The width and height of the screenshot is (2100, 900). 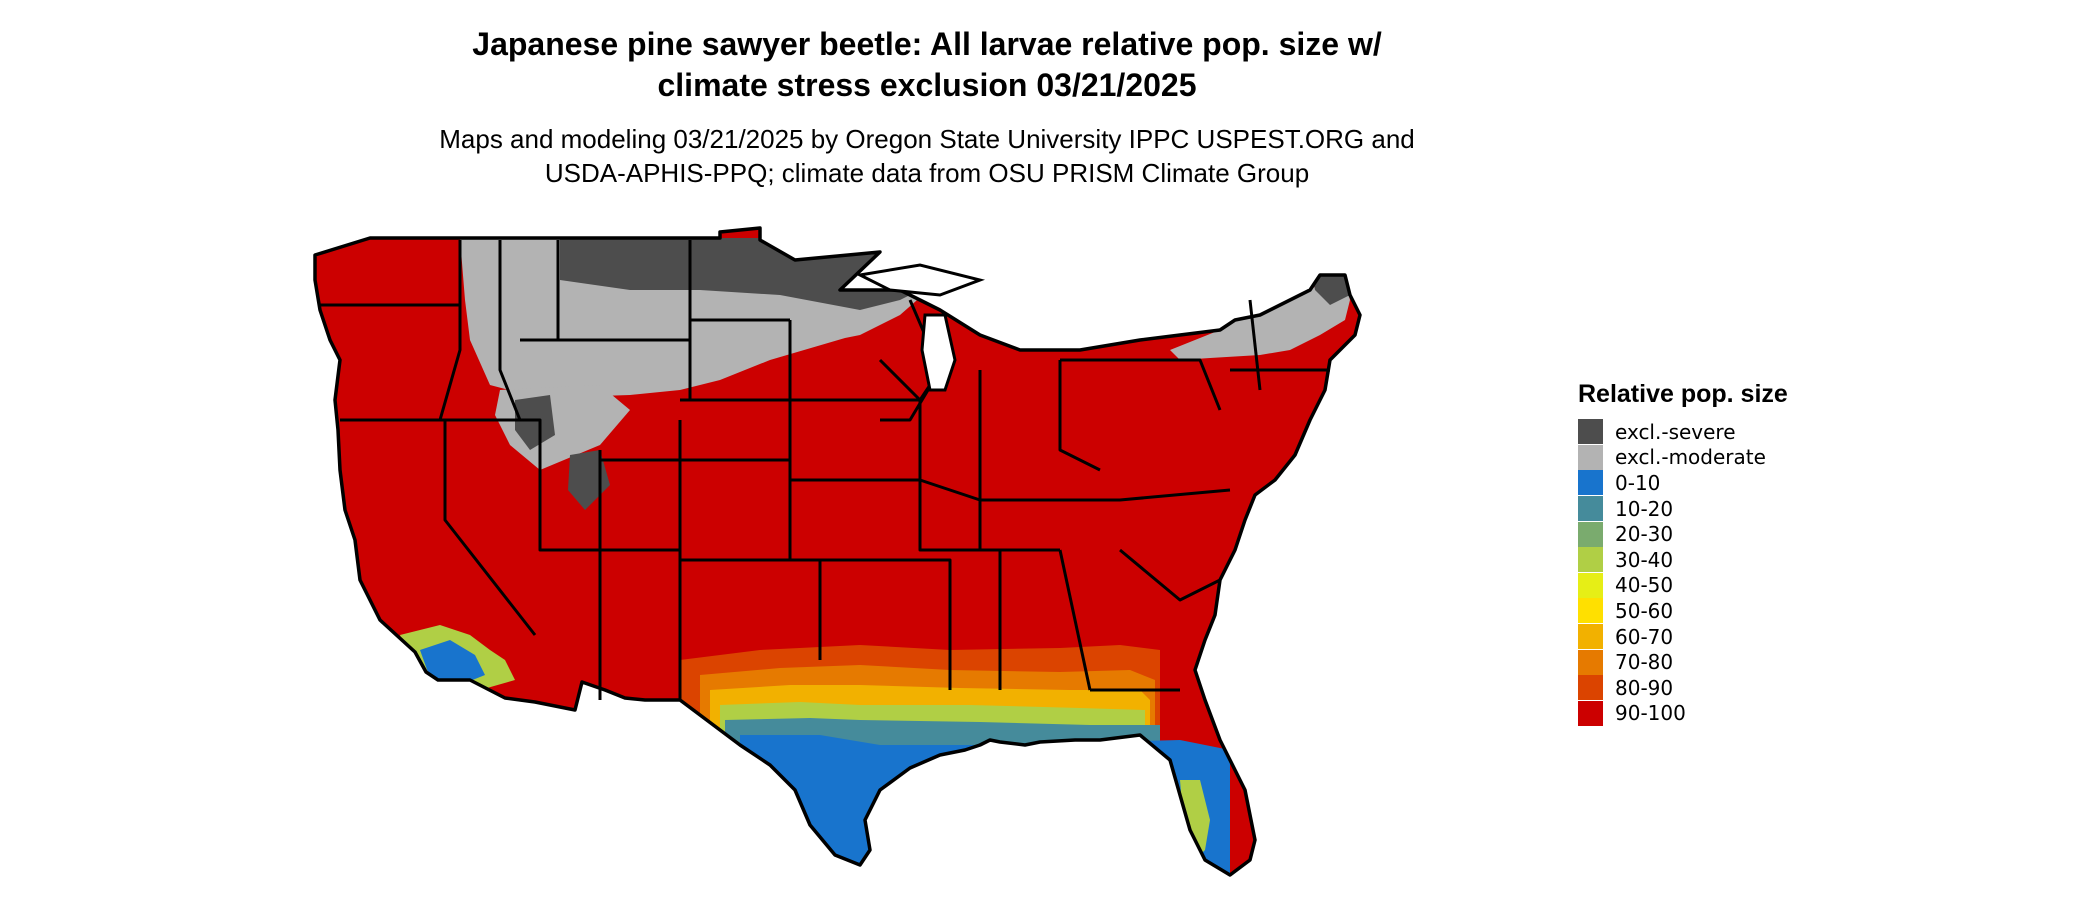 What do you see at coordinates (886, 624) in the screenshot?
I see `border-ar-la` at bounding box center [886, 624].